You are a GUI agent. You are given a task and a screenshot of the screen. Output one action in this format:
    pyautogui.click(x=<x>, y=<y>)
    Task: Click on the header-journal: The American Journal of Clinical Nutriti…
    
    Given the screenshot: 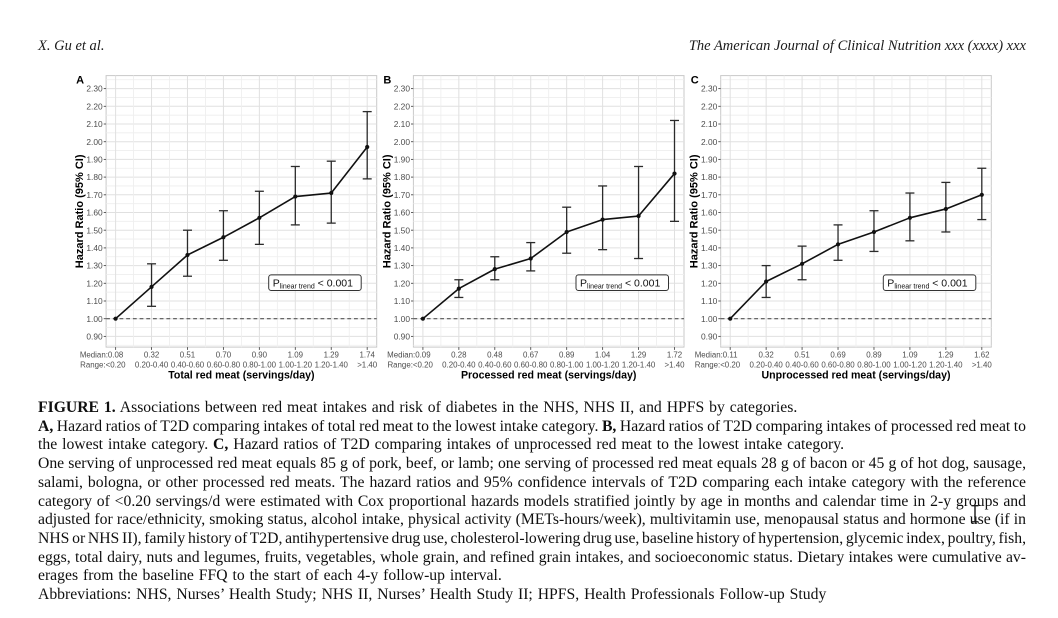 What is the action you would take?
    pyautogui.click(x=857, y=46)
    